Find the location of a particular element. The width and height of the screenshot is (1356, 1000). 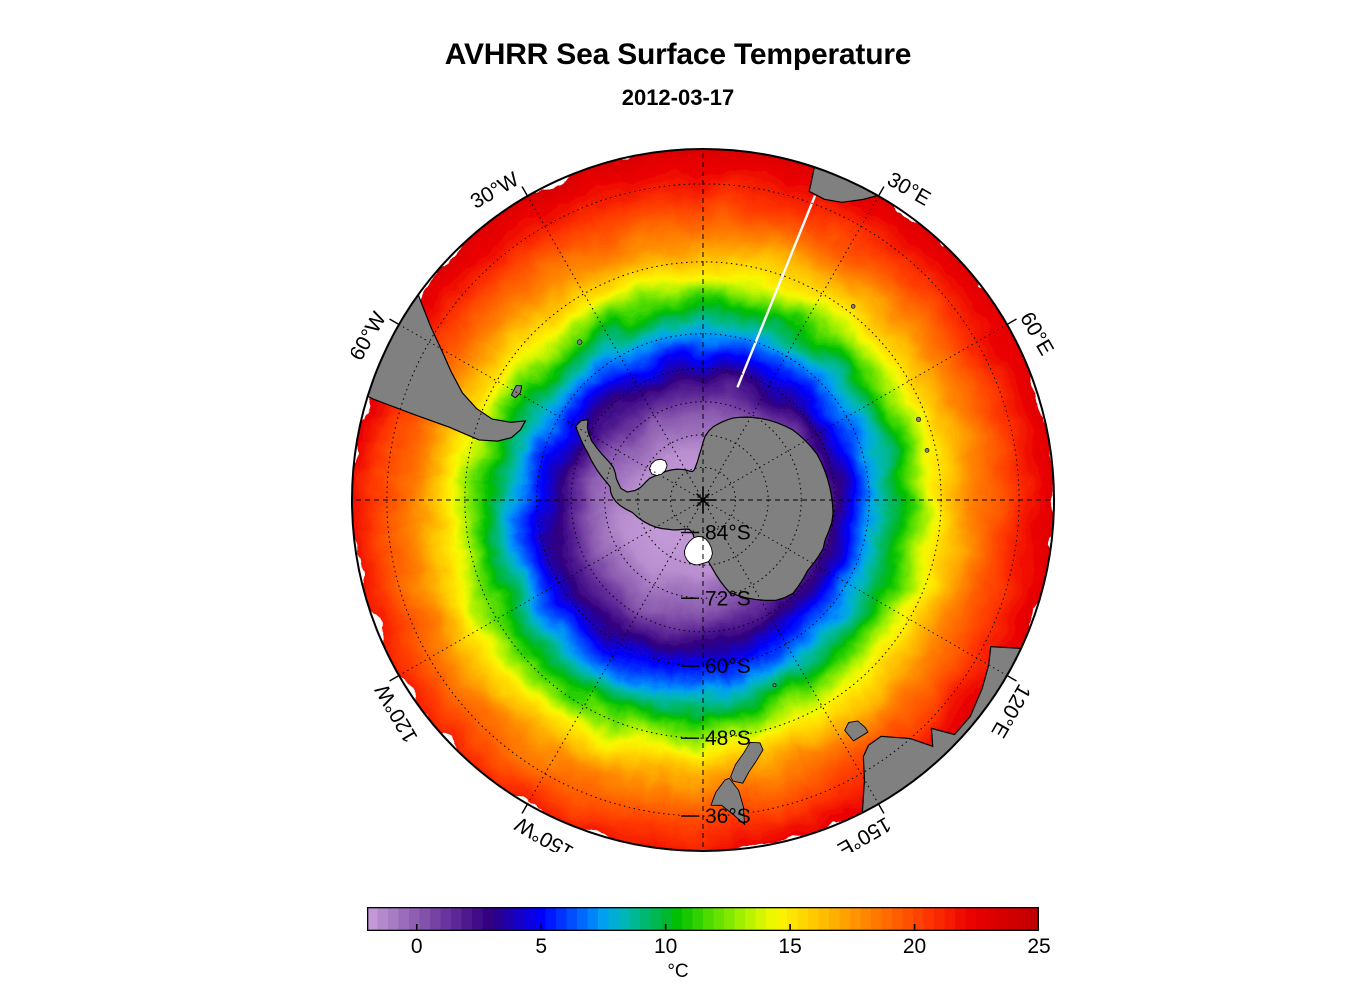

colorbar-unit-label: °C is located at coordinates (678, 971).